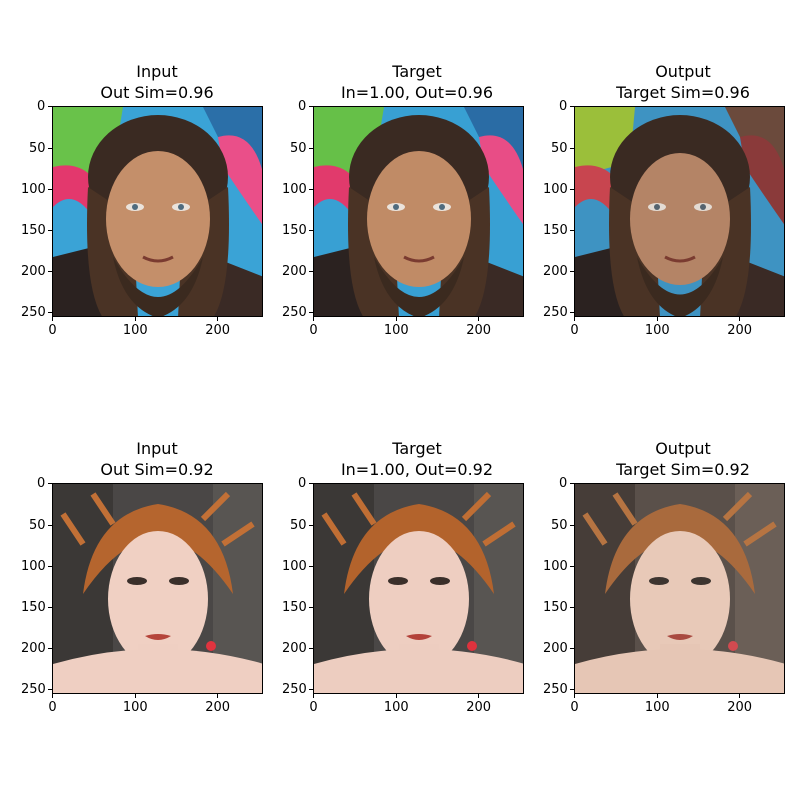 This screenshot has height=800, width=800. Describe the element at coordinates (683, 71) in the screenshot. I see `title-line1: Output` at that location.